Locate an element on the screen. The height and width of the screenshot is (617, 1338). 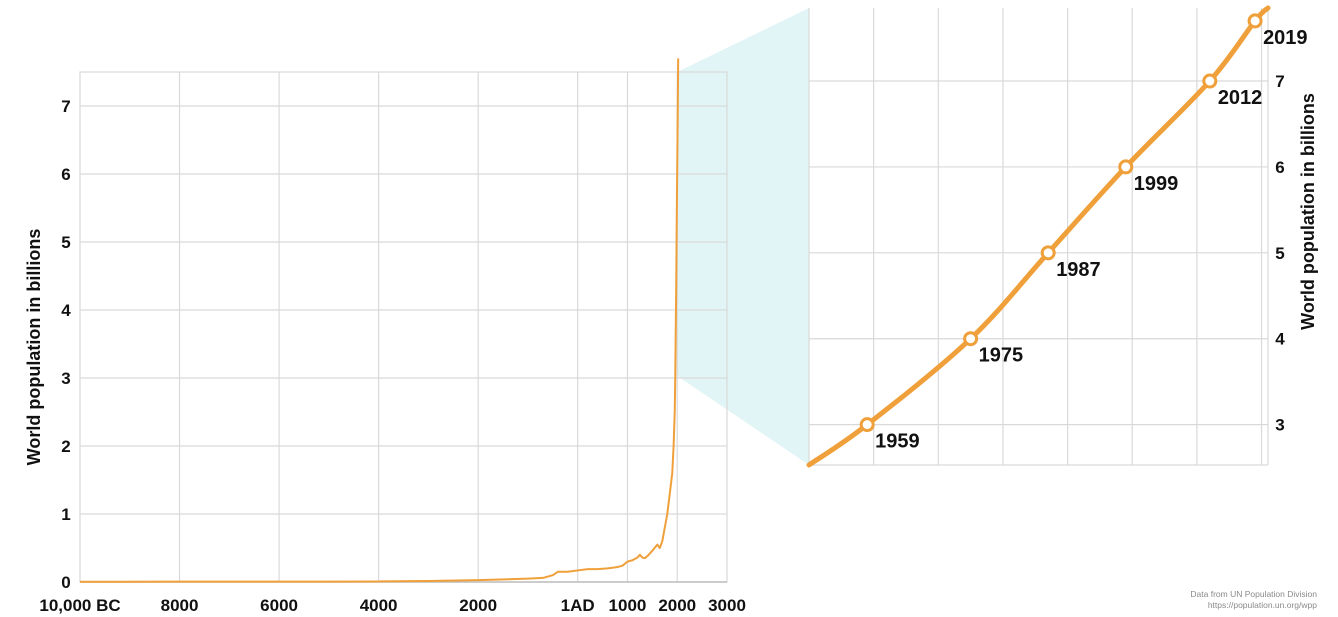
main-y-axis-title: World population in billions is located at coordinates (34, 347).